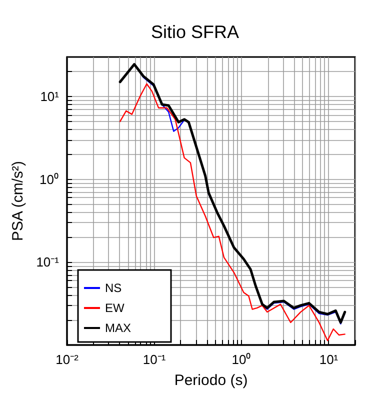  What do you see at coordinates (17, 201) in the screenshot?
I see `y-axis-title: PSA (cm/s²)` at bounding box center [17, 201].